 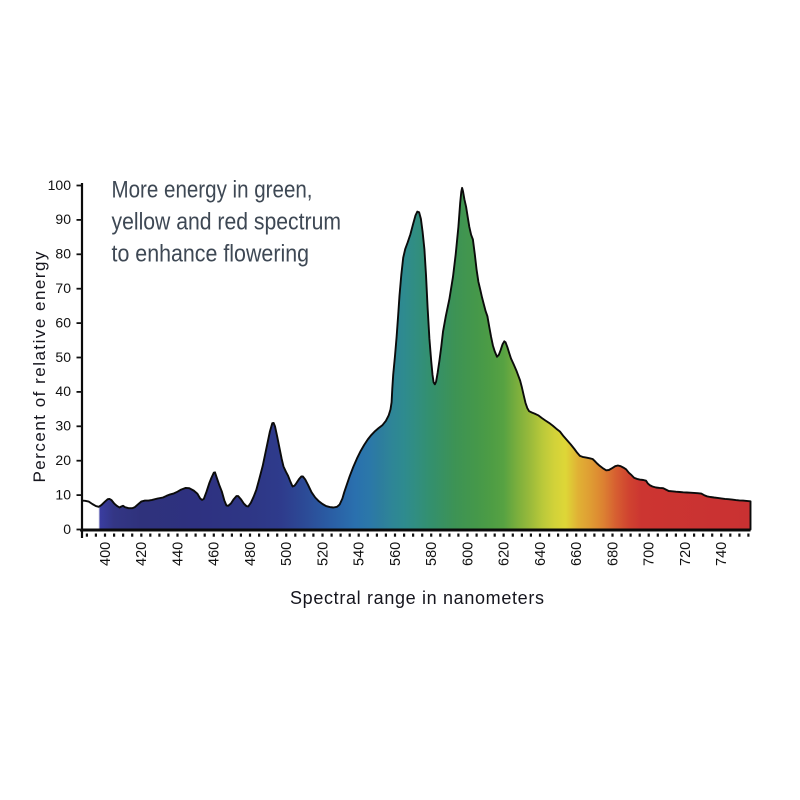 What do you see at coordinates (215, 554) in the screenshot?
I see `svg-text: 460` at bounding box center [215, 554].